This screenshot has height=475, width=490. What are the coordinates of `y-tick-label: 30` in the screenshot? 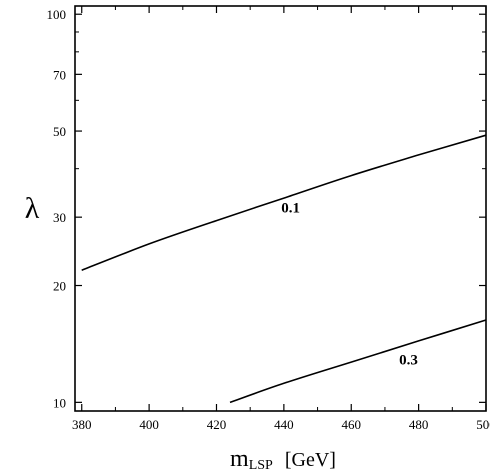 It's located at (59, 217).